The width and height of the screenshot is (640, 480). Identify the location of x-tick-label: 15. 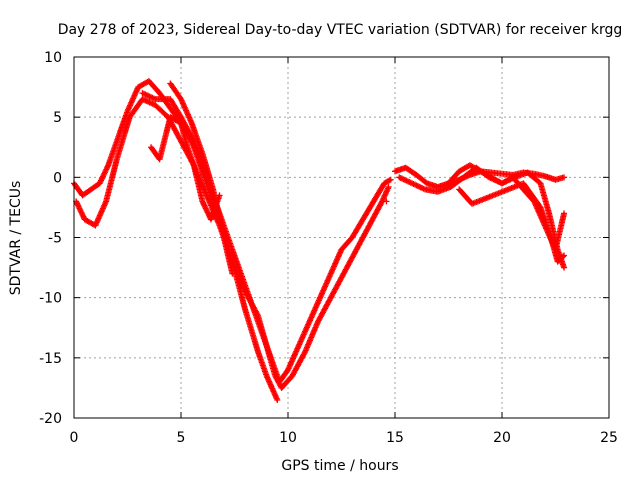
(395, 438).